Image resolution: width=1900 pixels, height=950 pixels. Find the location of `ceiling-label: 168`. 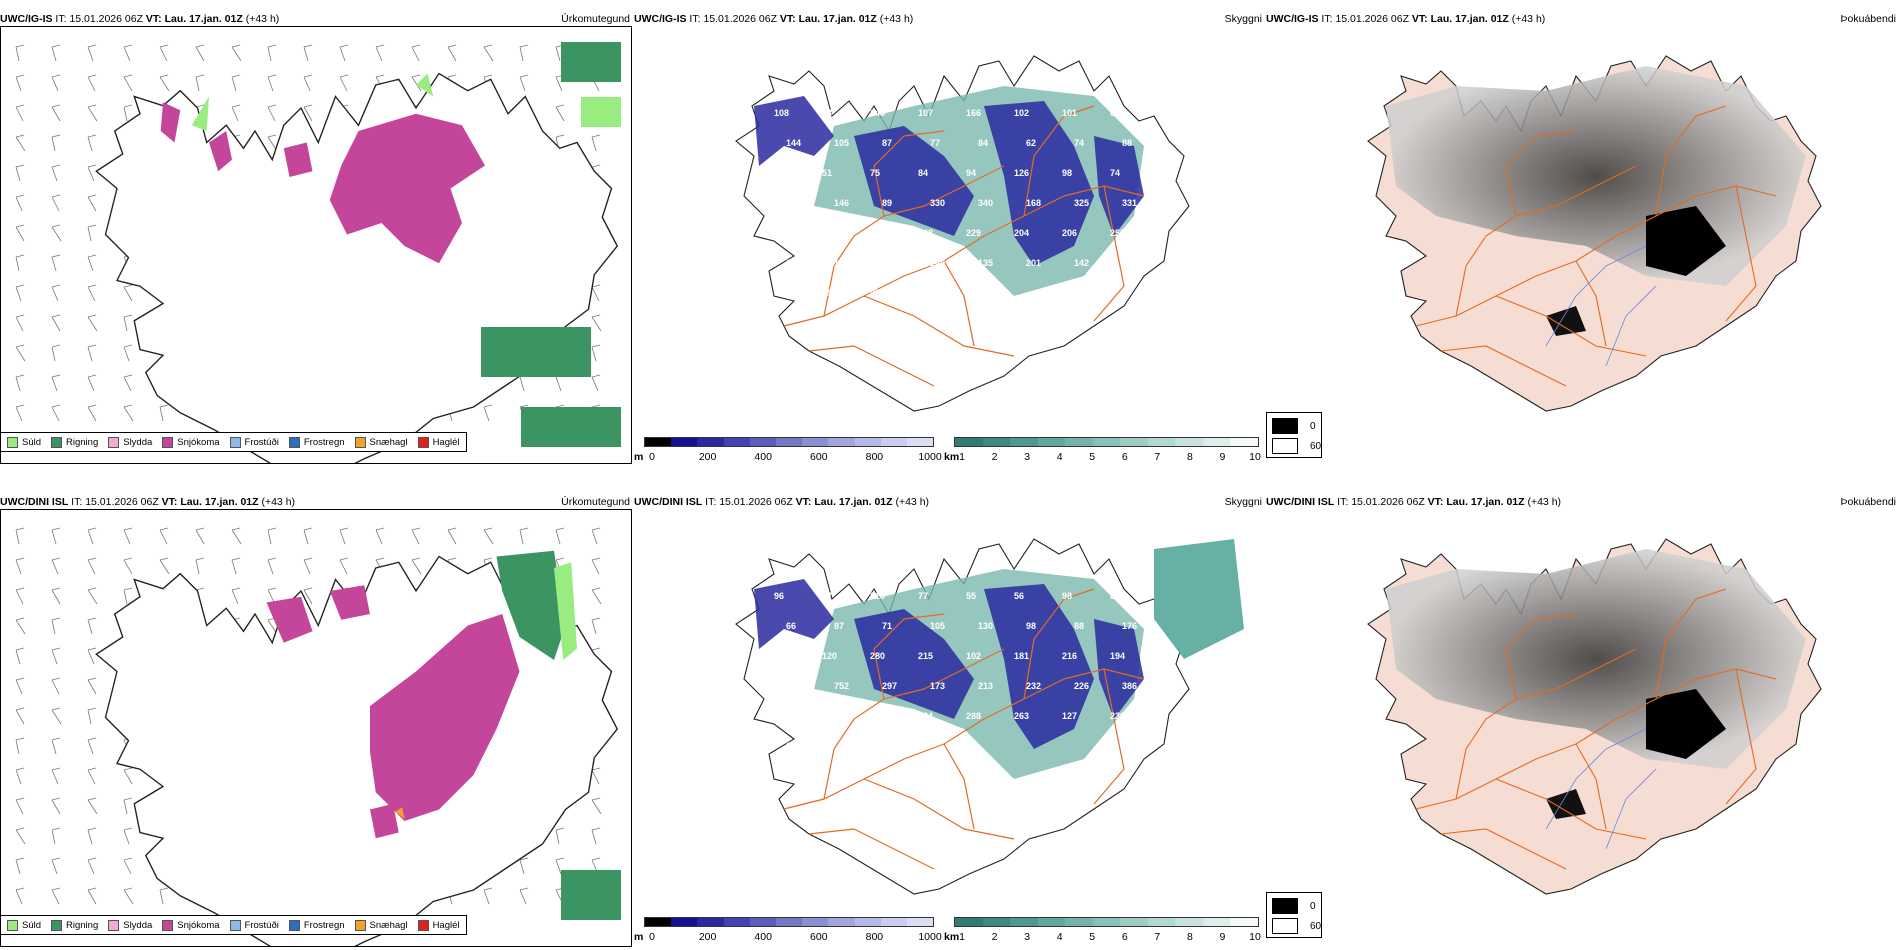

ceiling-label: 168 is located at coordinates (781, 656).